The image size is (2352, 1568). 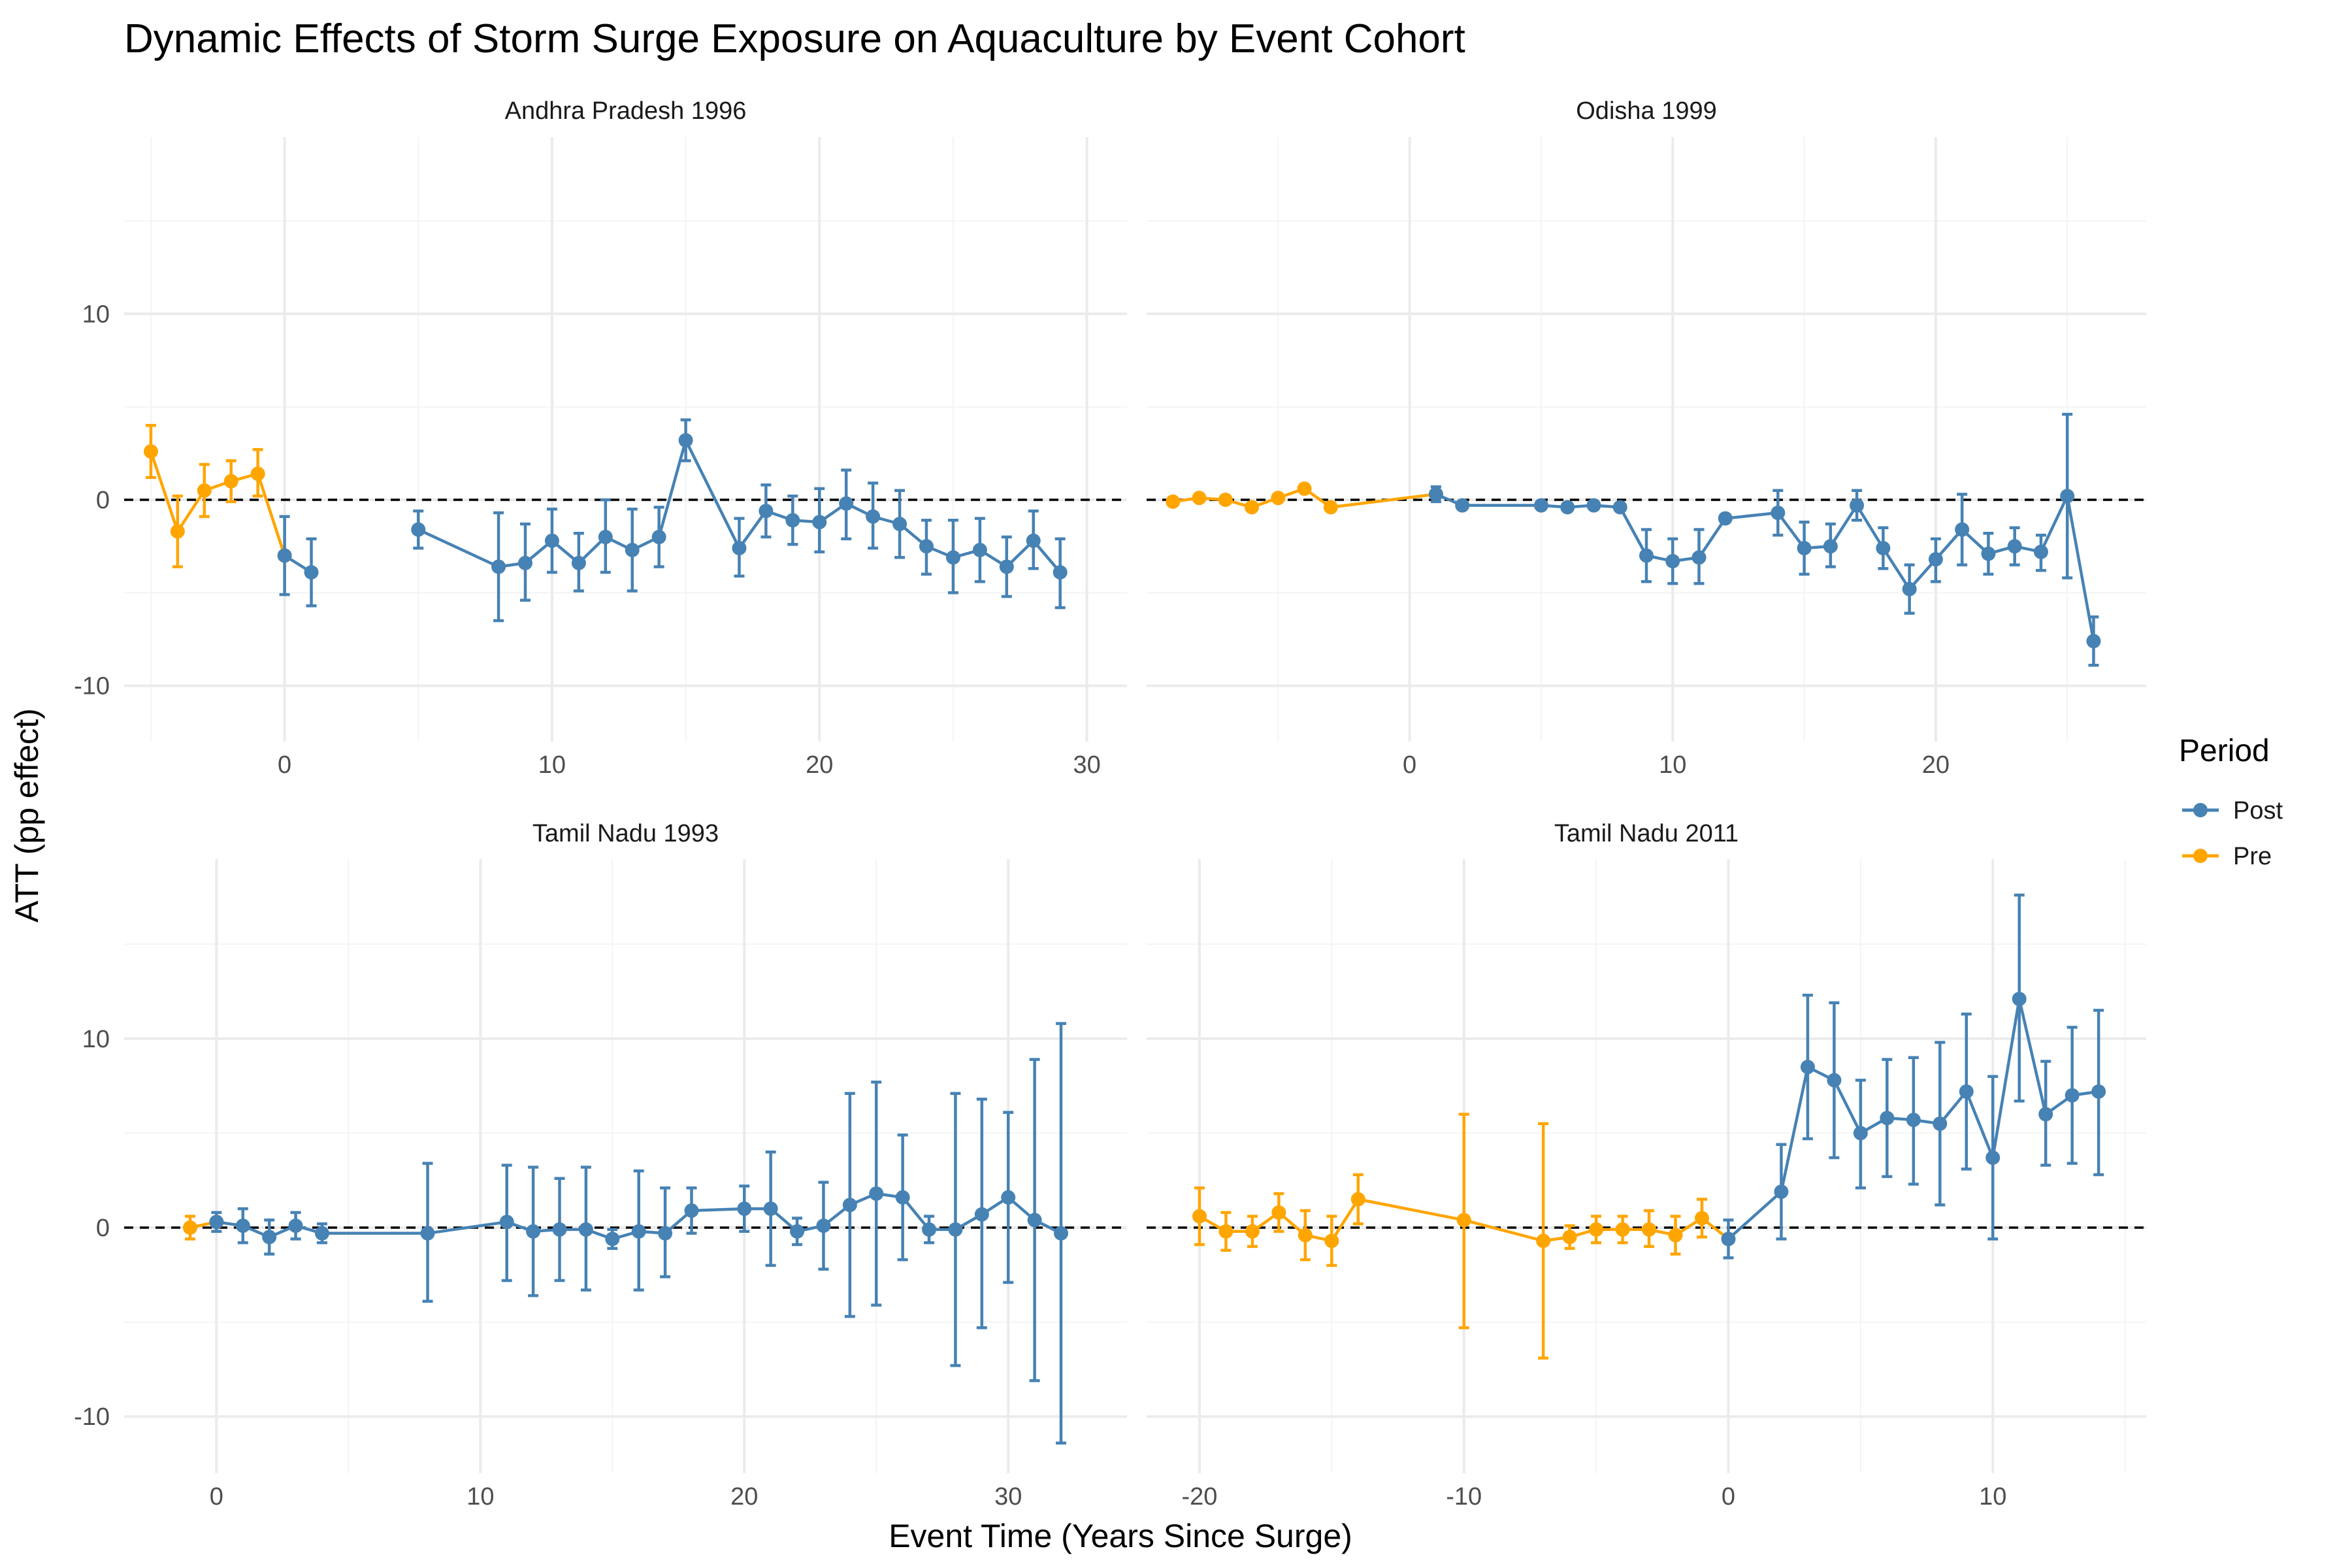 What do you see at coordinates (26, 815) in the screenshot?
I see `y-axis-title: ATT (pp effect)` at bounding box center [26, 815].